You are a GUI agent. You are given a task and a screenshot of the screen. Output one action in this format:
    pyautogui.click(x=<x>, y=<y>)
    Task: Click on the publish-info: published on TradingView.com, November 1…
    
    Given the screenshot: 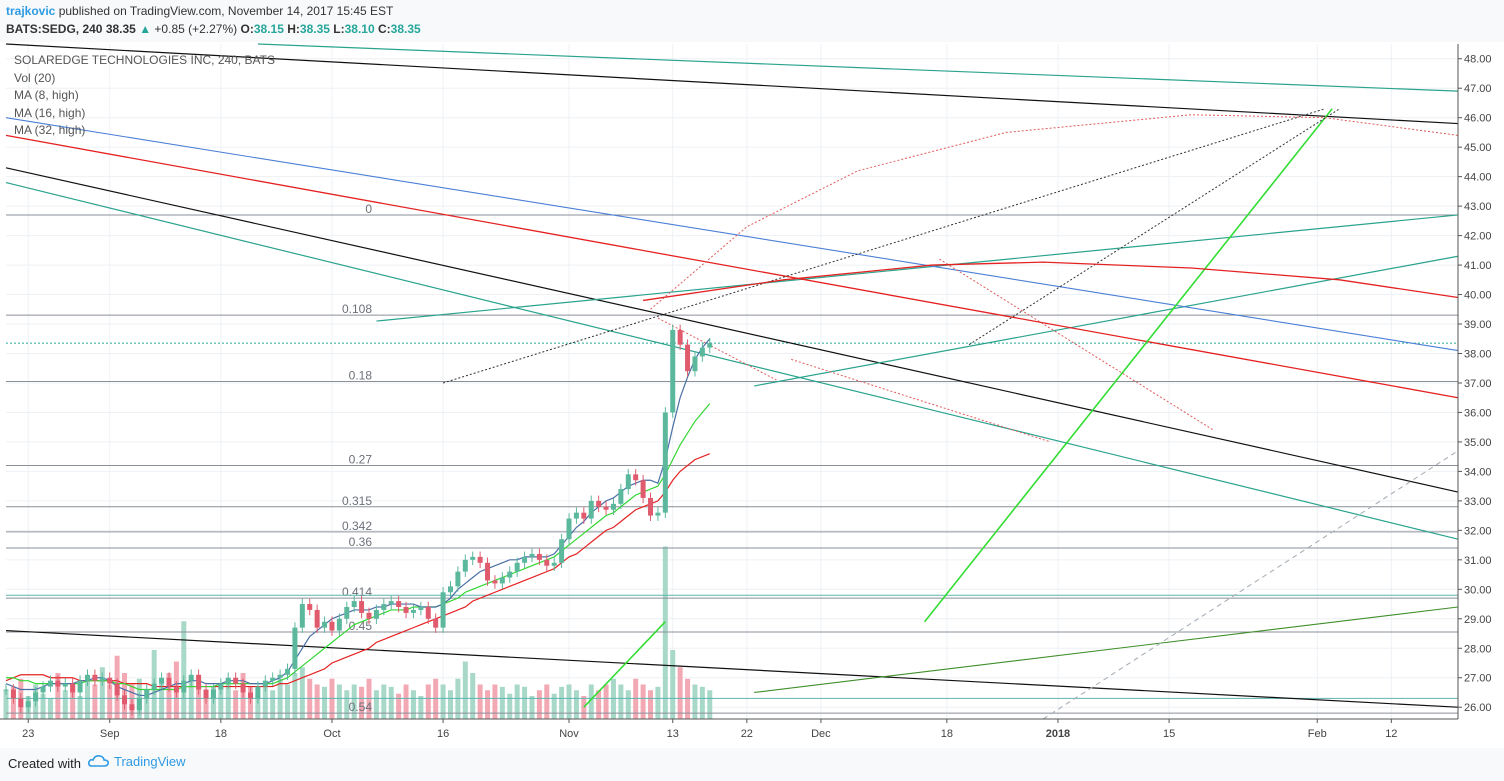 What is the action you would take?
    pyautogui.click(x=226, y=11)
    